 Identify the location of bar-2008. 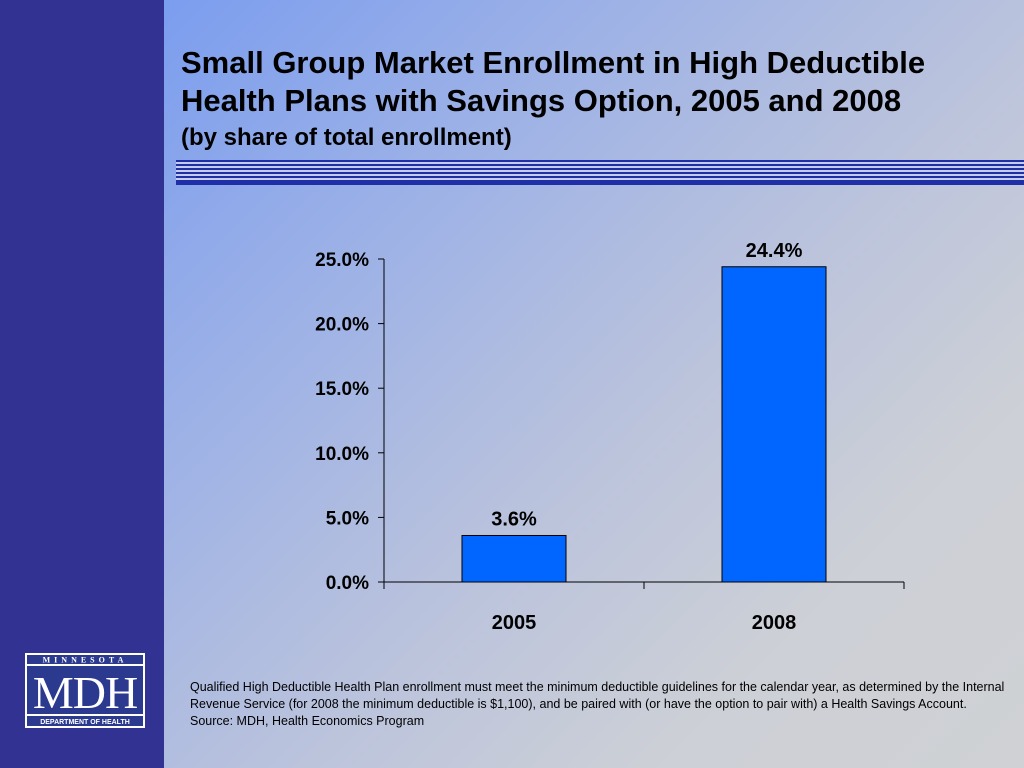
(774, 424).